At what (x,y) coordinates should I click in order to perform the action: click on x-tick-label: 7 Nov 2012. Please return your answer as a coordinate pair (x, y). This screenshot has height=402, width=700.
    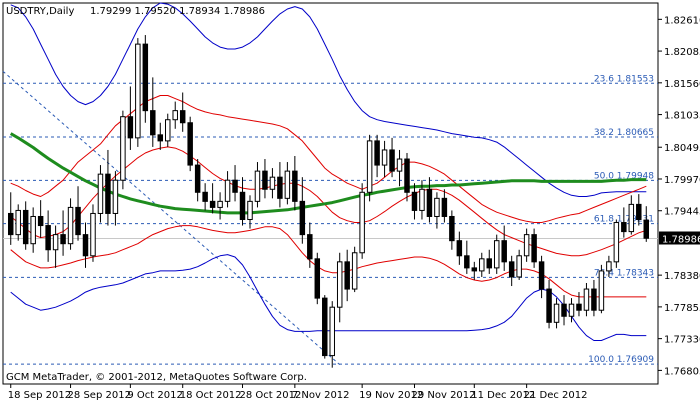
    Looking at the image, I should click on (321, 395).